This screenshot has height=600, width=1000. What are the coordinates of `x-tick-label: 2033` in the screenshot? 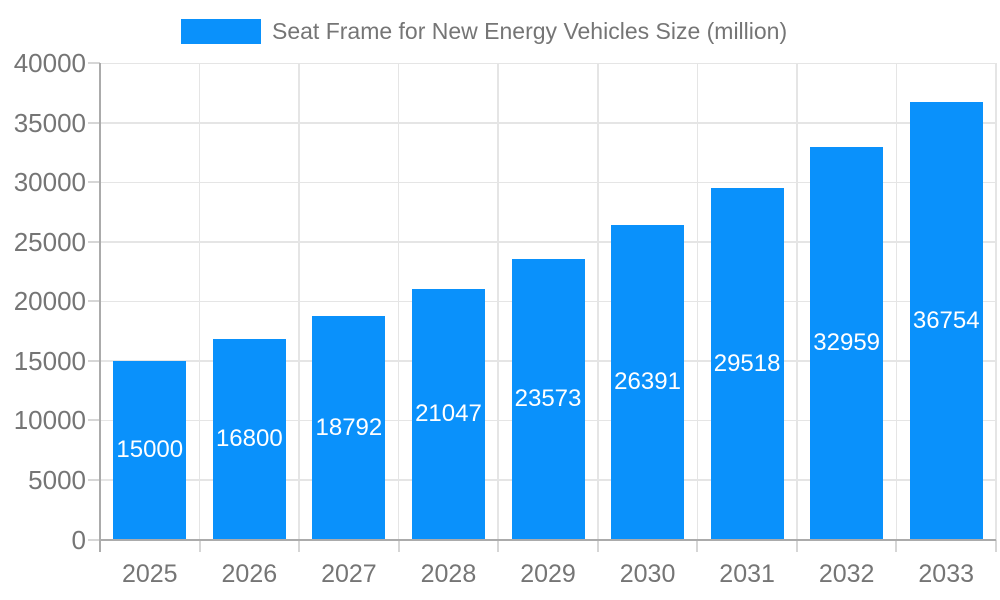 It's located at (946, 574).